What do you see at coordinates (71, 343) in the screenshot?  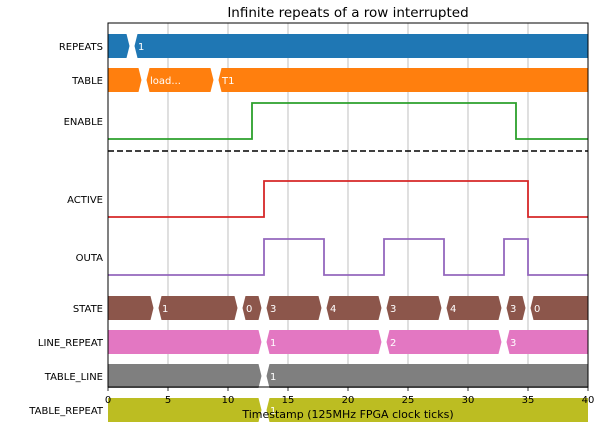 I see `signal-name-label: LINE_REPEAT` at bounding box center [71, 343].